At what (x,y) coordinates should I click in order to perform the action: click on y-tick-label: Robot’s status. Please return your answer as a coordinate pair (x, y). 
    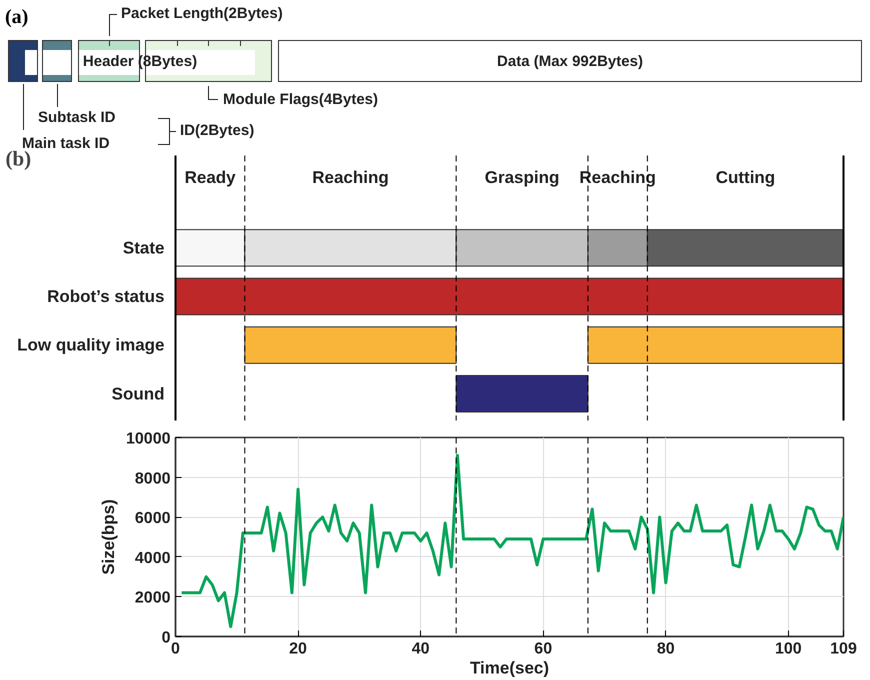
    Looking at the image, I should click on (106, 296).